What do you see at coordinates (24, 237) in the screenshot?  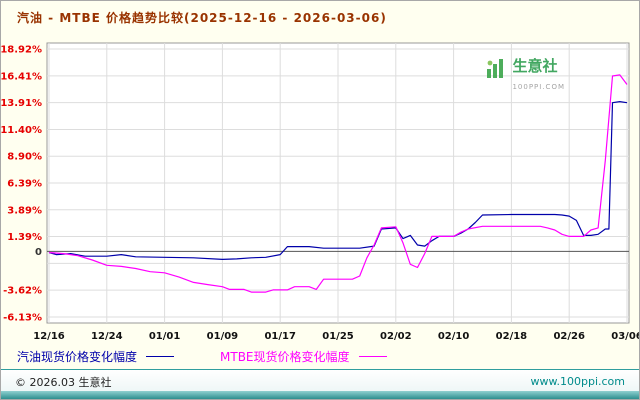 I see `svg-text: 1.39%` at bounding box center [24, 237].